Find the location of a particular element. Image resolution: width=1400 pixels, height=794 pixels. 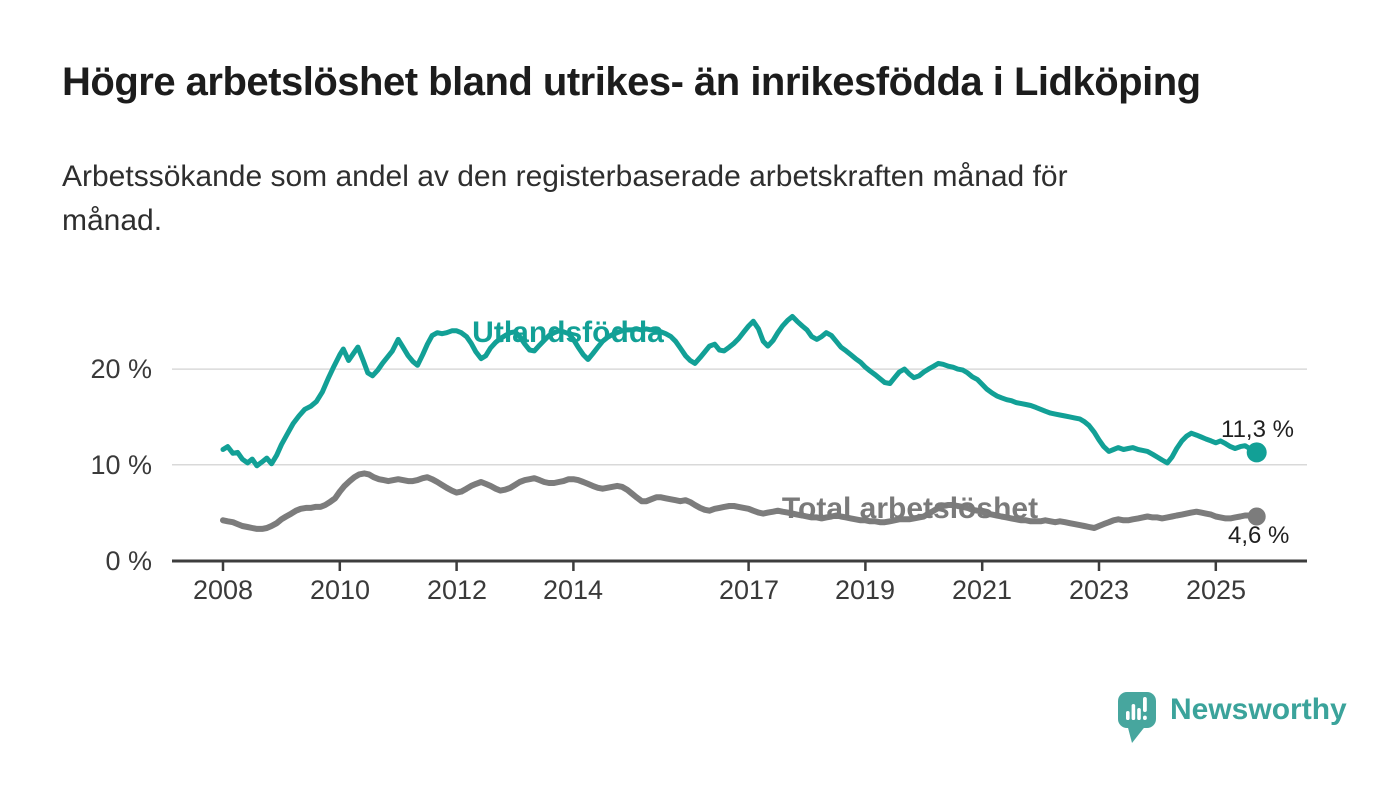

end-value-label-total: 4,6 % is located at coordinates (1259, 535).